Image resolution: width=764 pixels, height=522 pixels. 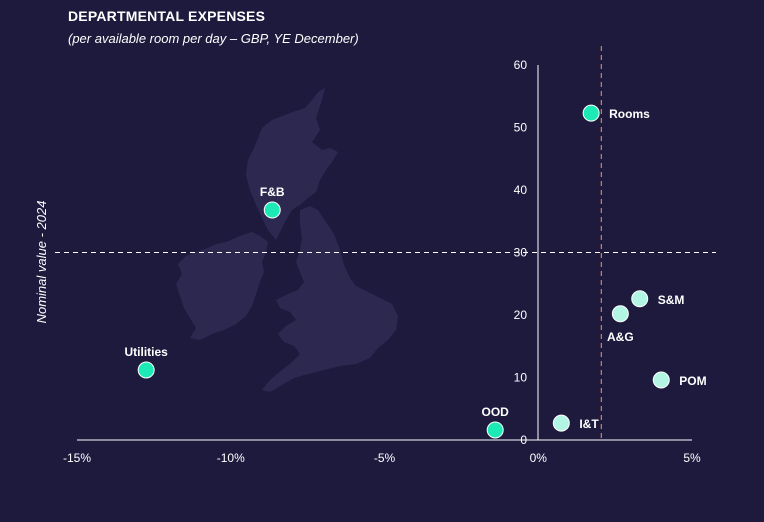 What do you see at coordinates (521, 65) in the screenshot?
I see `y-tick-label: 60` at bounding box center [521, 65].